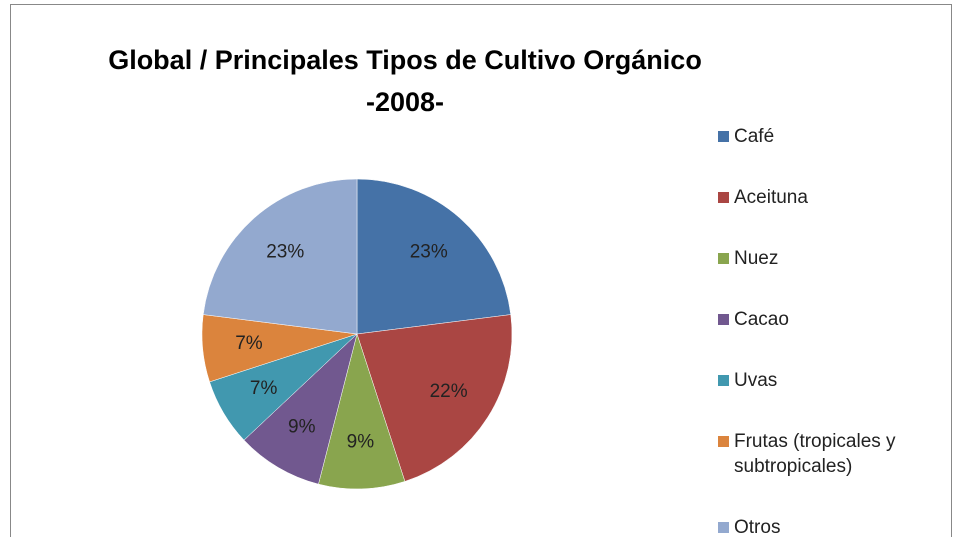  What do you see at coordinates (761, 319) in the screenshot?
I see `legend-label: Cacao` at bounding box center [761, 319].